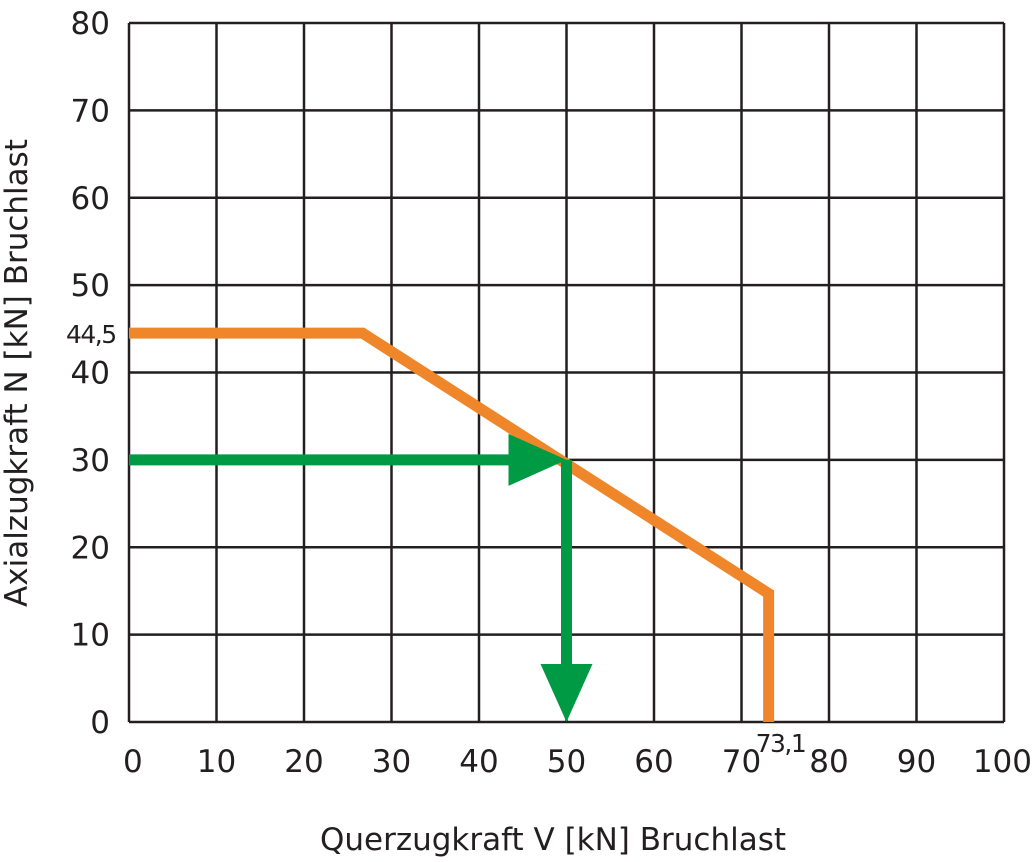 The height and width of the screenshot is (862, 1035). What do you see at coordinates (17, 373) in the screenshot?
I see `y-axis-title: Axialzugkraft N [kN] Bruchlast` at bounding box center [17, 373].